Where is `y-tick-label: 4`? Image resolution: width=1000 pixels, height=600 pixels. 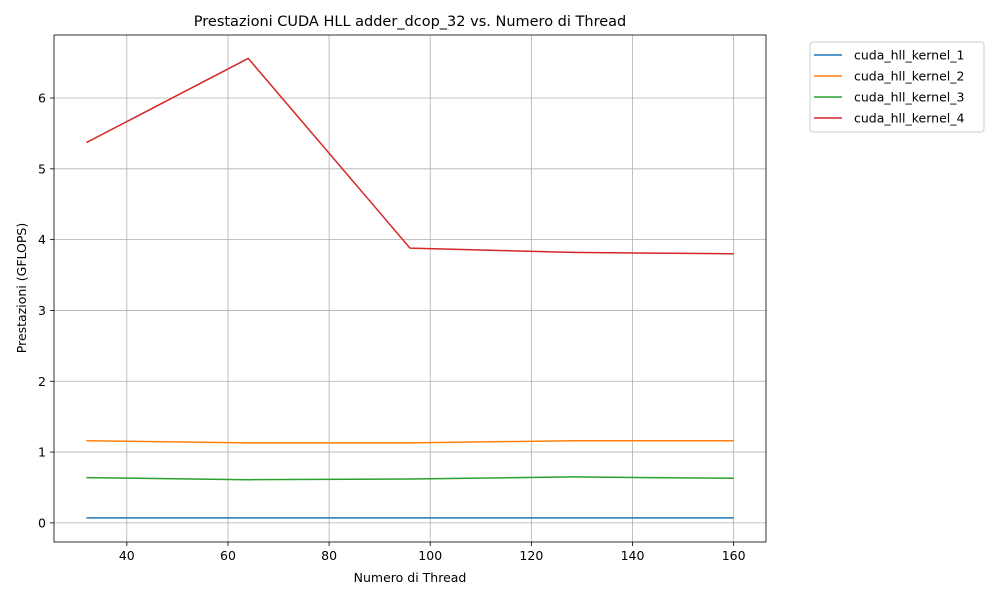
y-tick-label: 4 is located at coordinates (42, 239).